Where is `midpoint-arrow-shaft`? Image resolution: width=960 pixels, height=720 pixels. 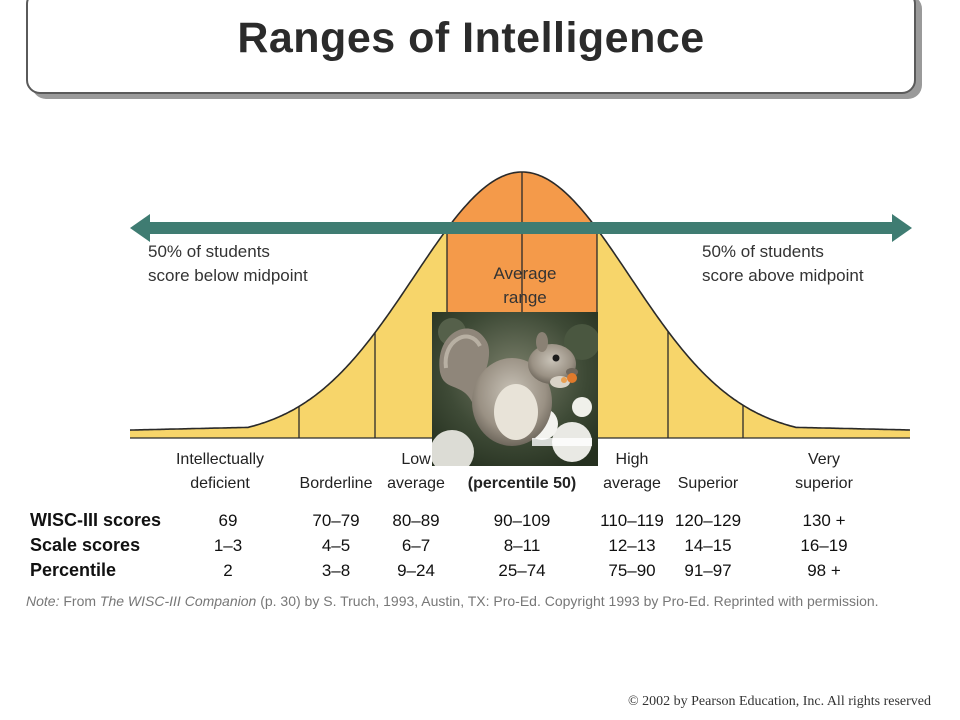
midpoint-arrow-shaft is located at coordinates (521, 228).